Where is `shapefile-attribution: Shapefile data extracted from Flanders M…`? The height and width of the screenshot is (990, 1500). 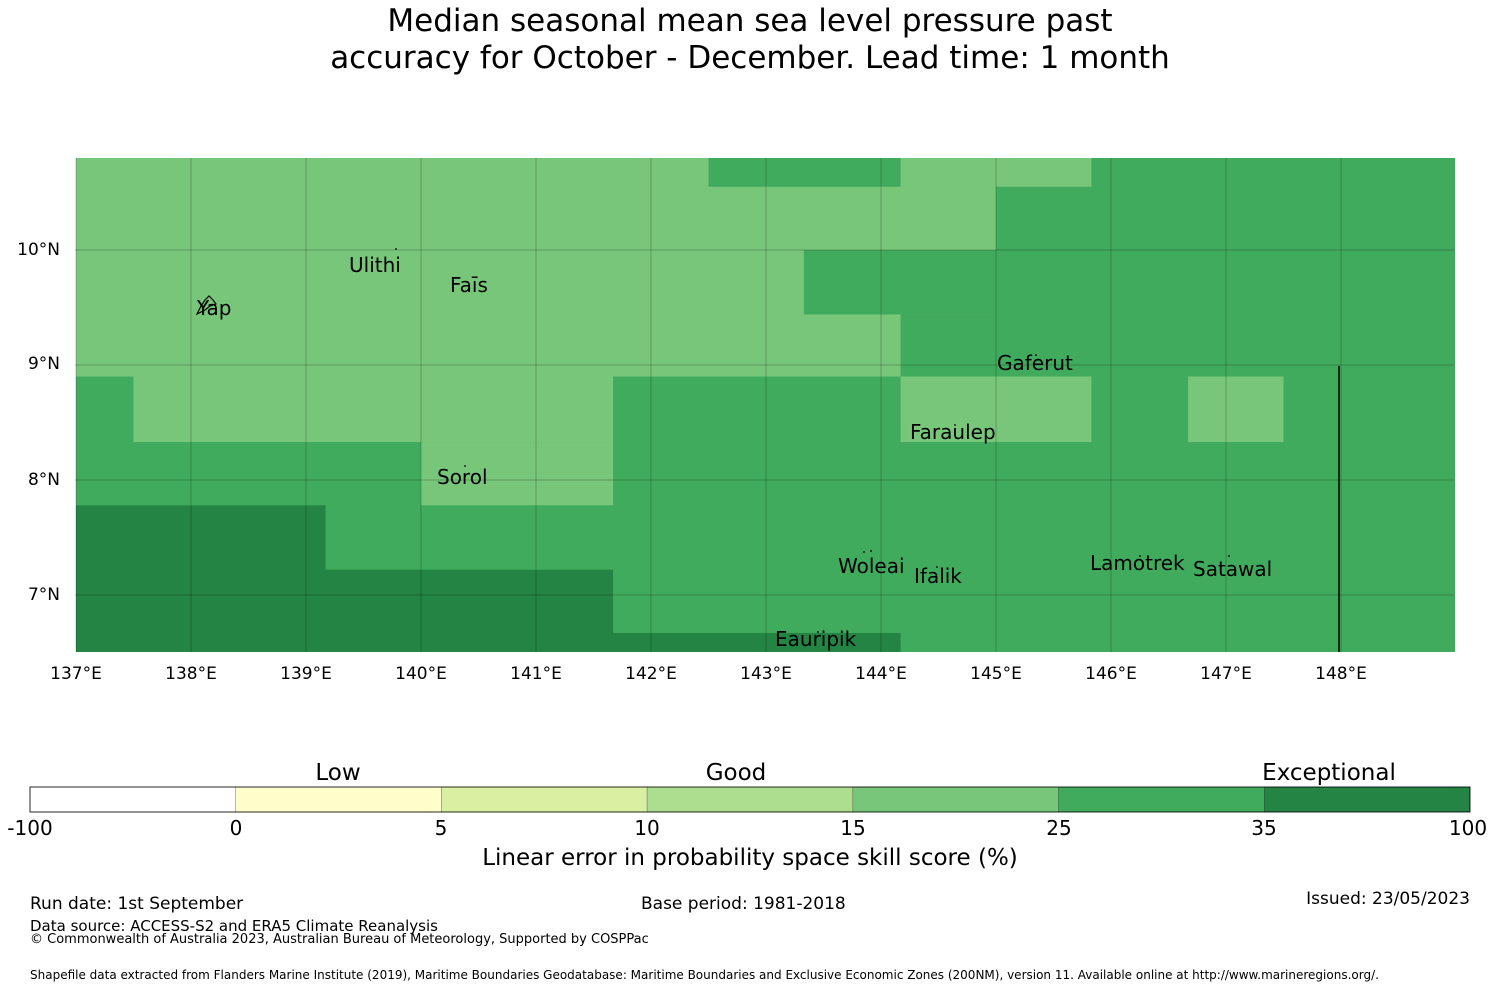
shapefile-attribution: Shapefile data extracted from Flanders M… is located at coordinates (704, 975).